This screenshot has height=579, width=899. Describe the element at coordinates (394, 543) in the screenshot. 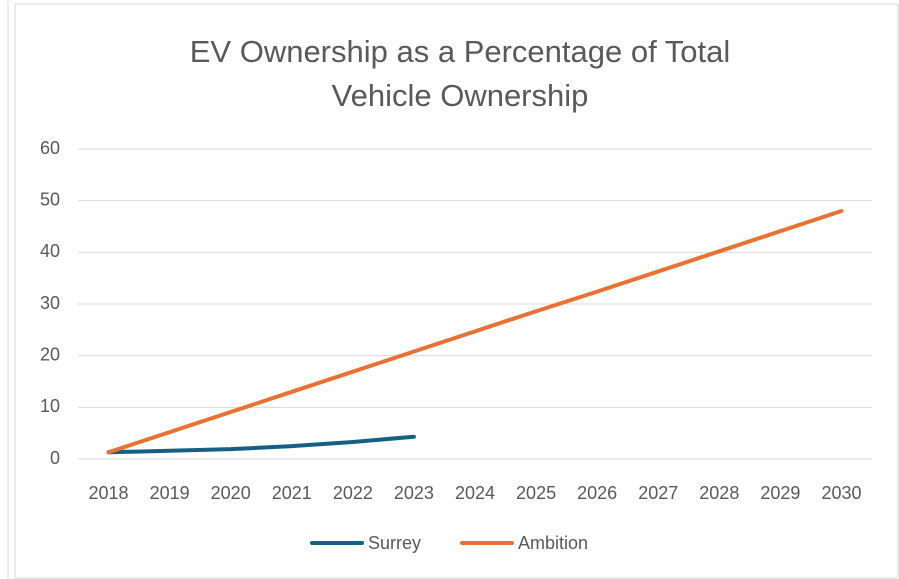

I see `legend-label: Surrey` at that location.